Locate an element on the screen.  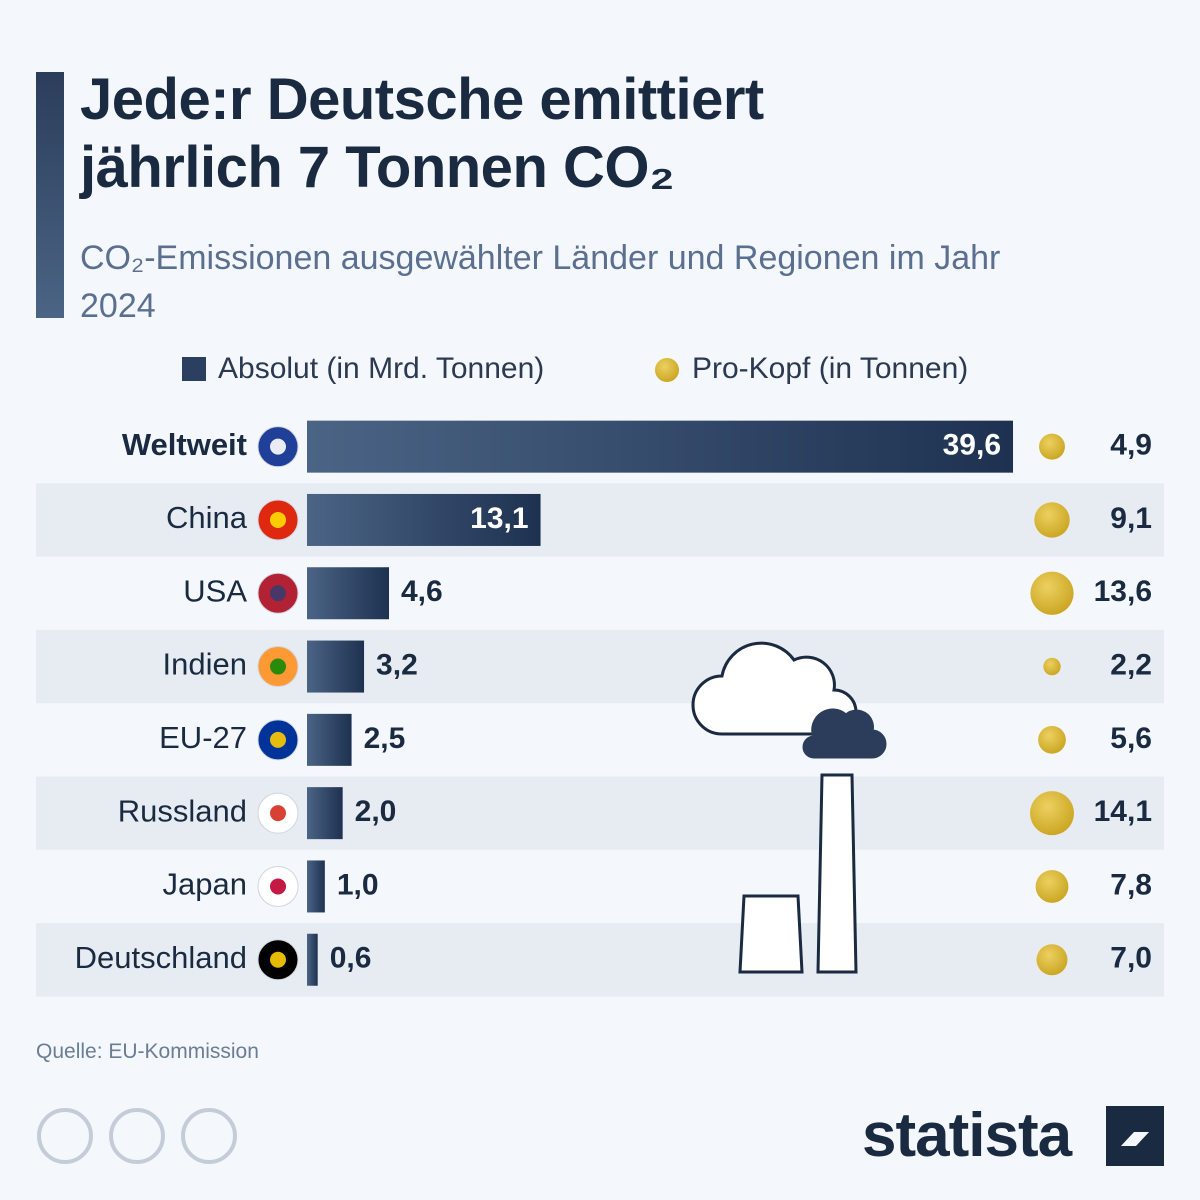
category-label: China is located at coordinates (207, 517).